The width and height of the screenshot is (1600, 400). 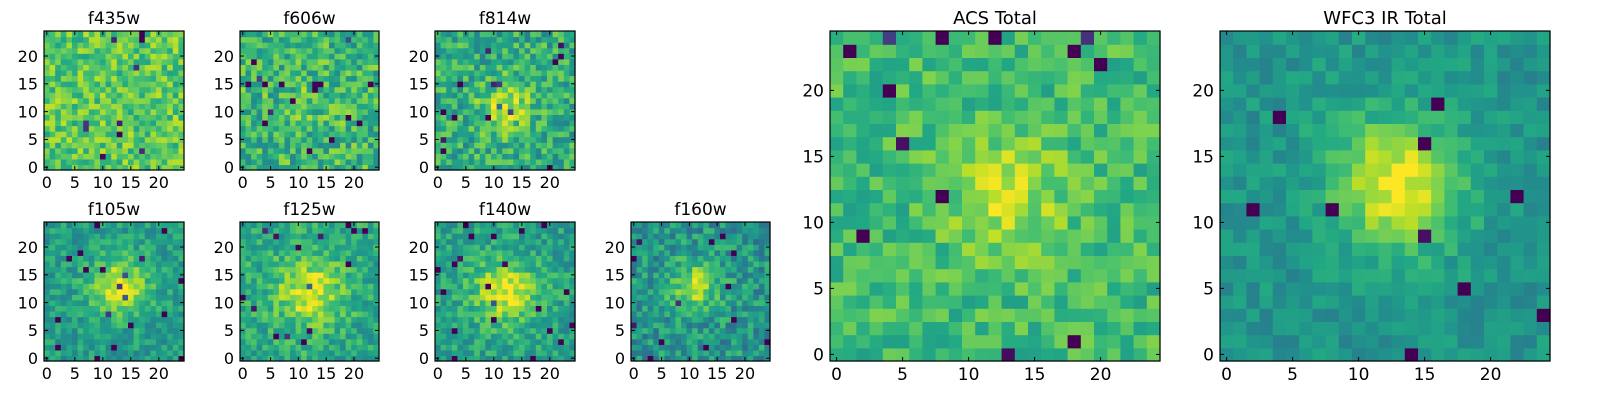 I want to click on x-tick-label: 10, so click(x=298, y=182).